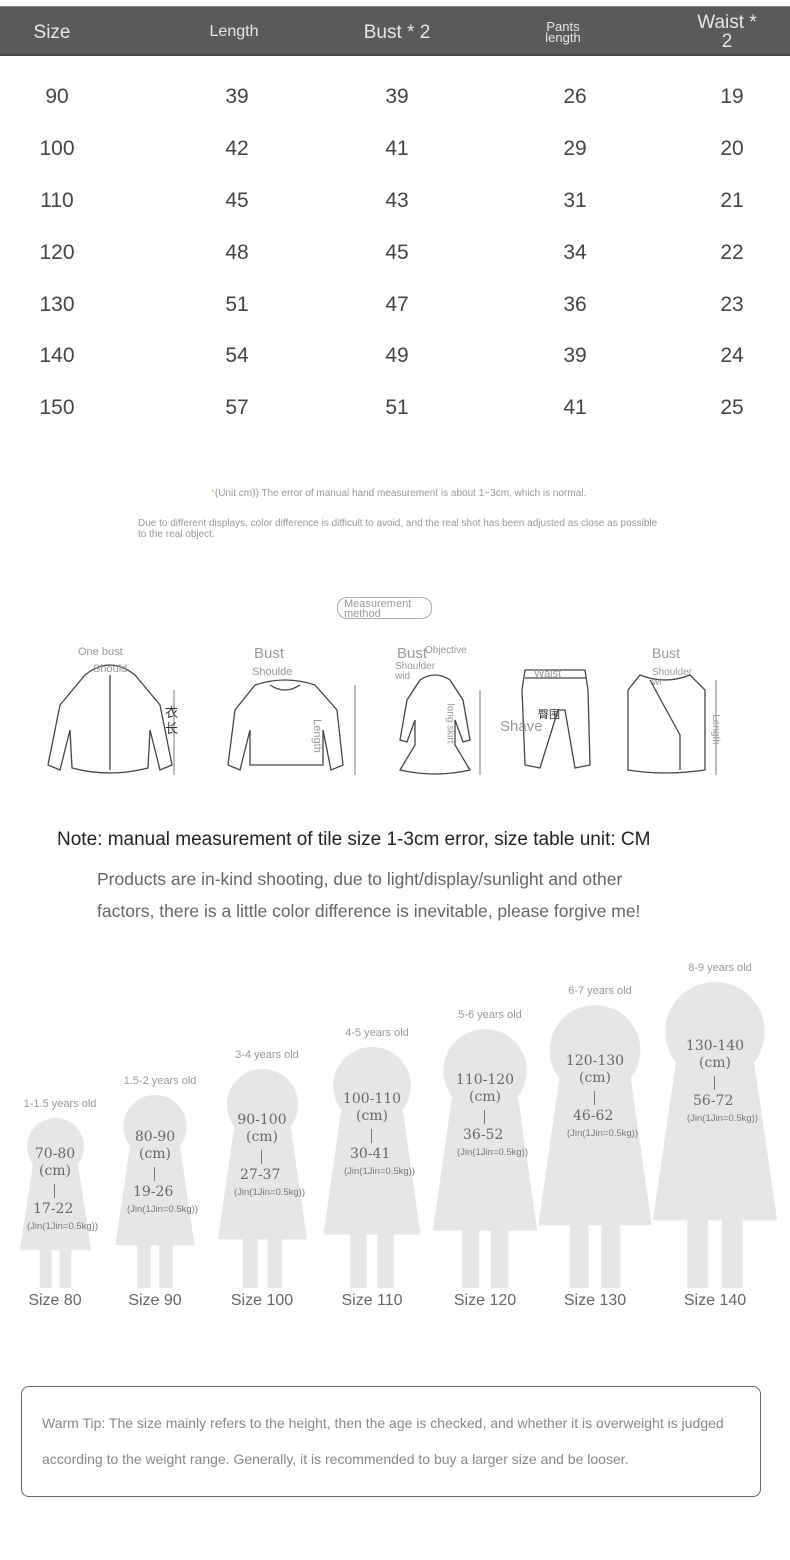 The width and height of the screenshot is (790, 1560). What do you see at coordinates (57, 407) in the screenshot?
I see `table-cell: 150` at bounding box center [57, 407].